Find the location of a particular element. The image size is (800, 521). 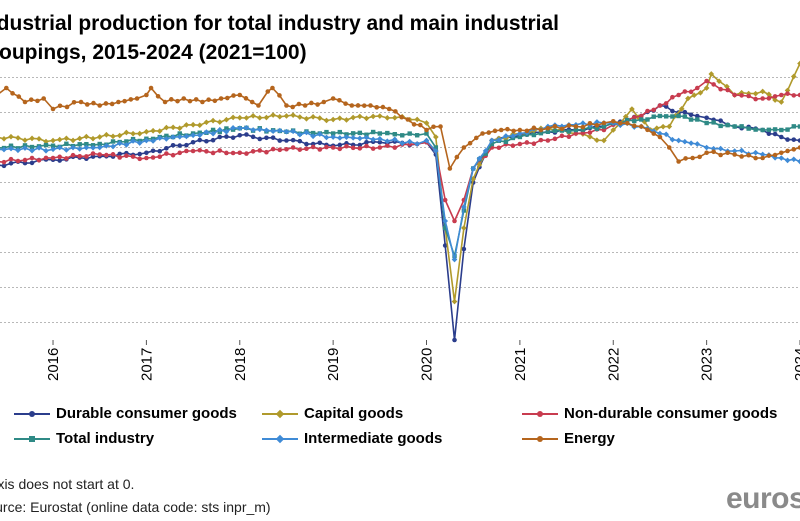

chart-title-line-2: groupings, 2015-2024 (2021=100) is located at coordinates (153, 52).